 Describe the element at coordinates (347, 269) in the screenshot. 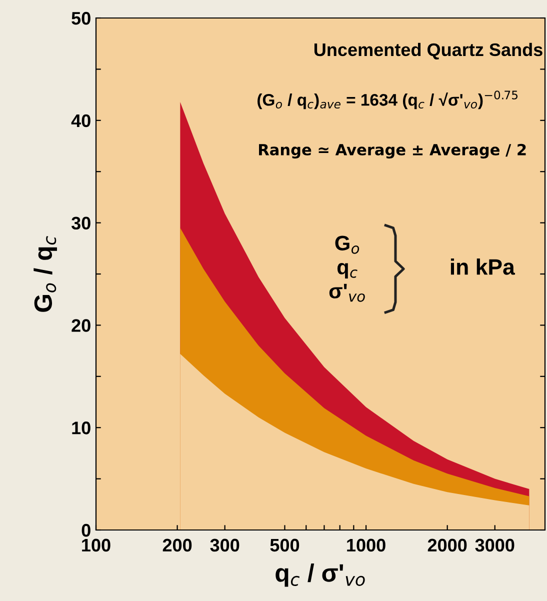

I see `annotation: G$_{o}$ q$_{c}$ σ'$_{vo}$` at that location.